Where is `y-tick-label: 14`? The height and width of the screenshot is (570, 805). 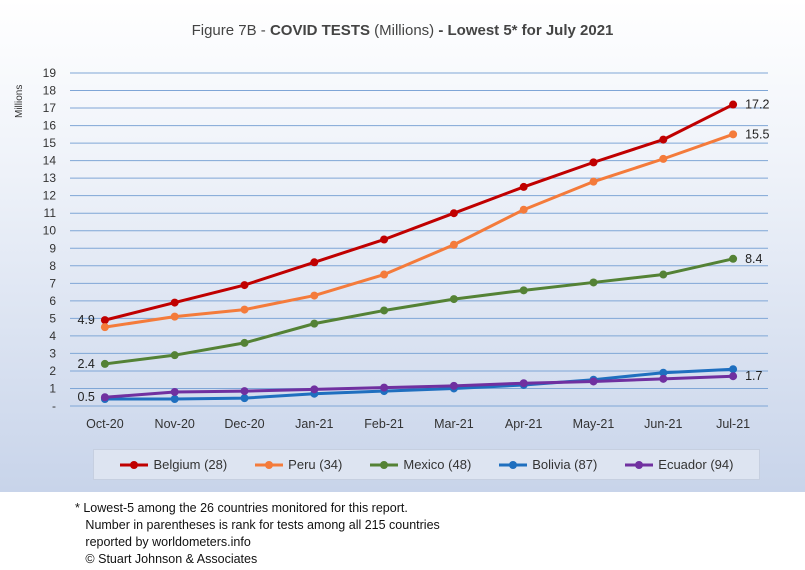
y-tick-label: 14 is located at coordinates (50, 161).